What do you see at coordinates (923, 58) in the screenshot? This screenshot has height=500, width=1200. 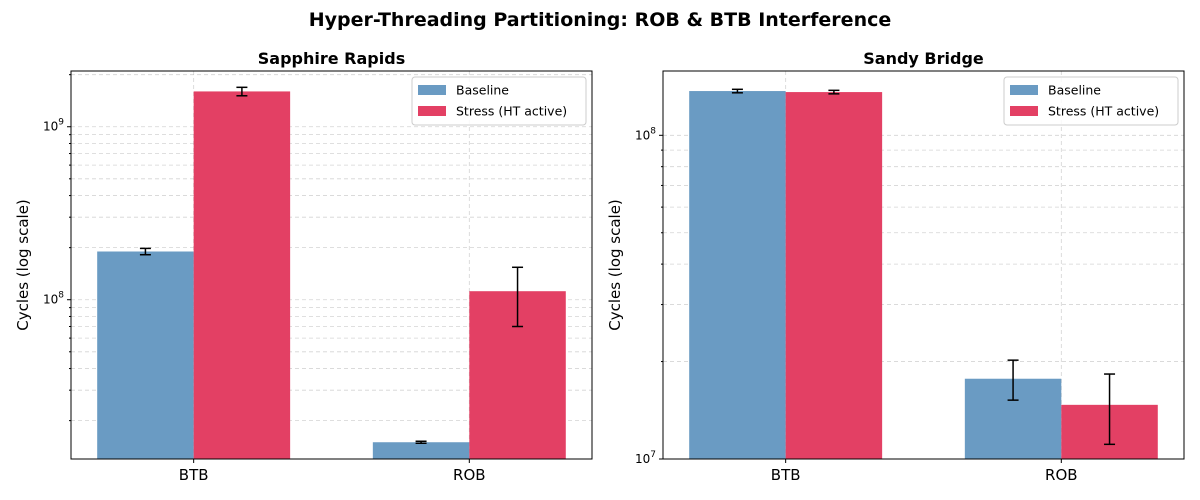 I see `panel-title: Sandy Bridge` at bounding box center [923, 58].